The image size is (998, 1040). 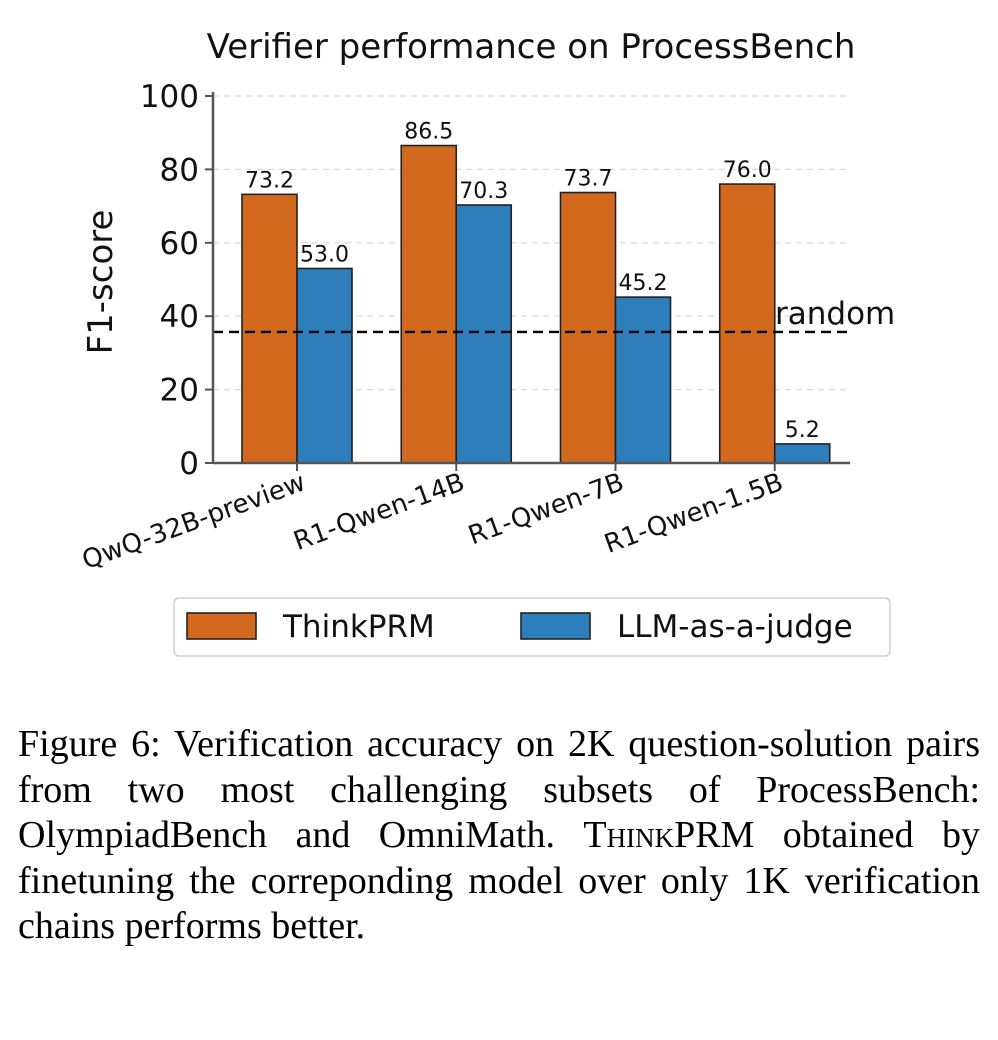 I want to click on bar-value-label: 73.7, so click(x=588, y=179).